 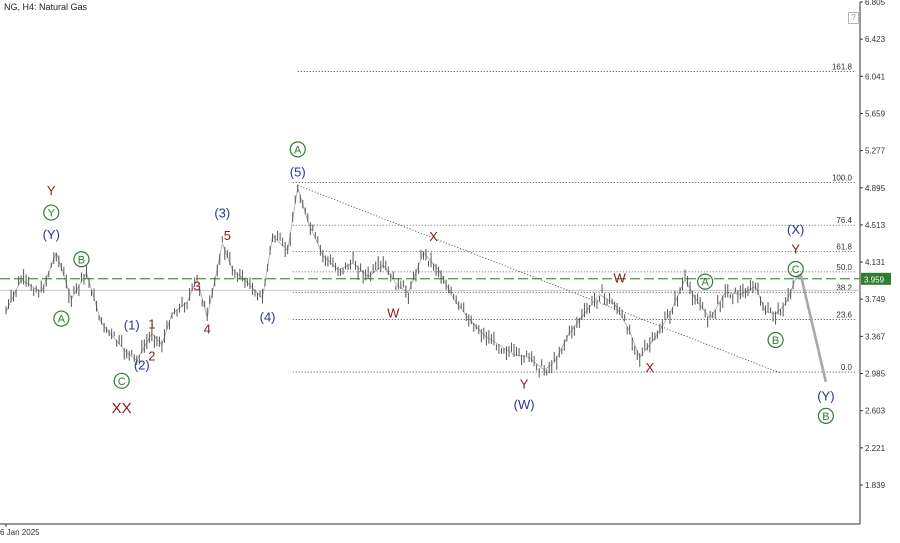 I want to click on fib-level-label: 38.2, so click(x=844, y=287).